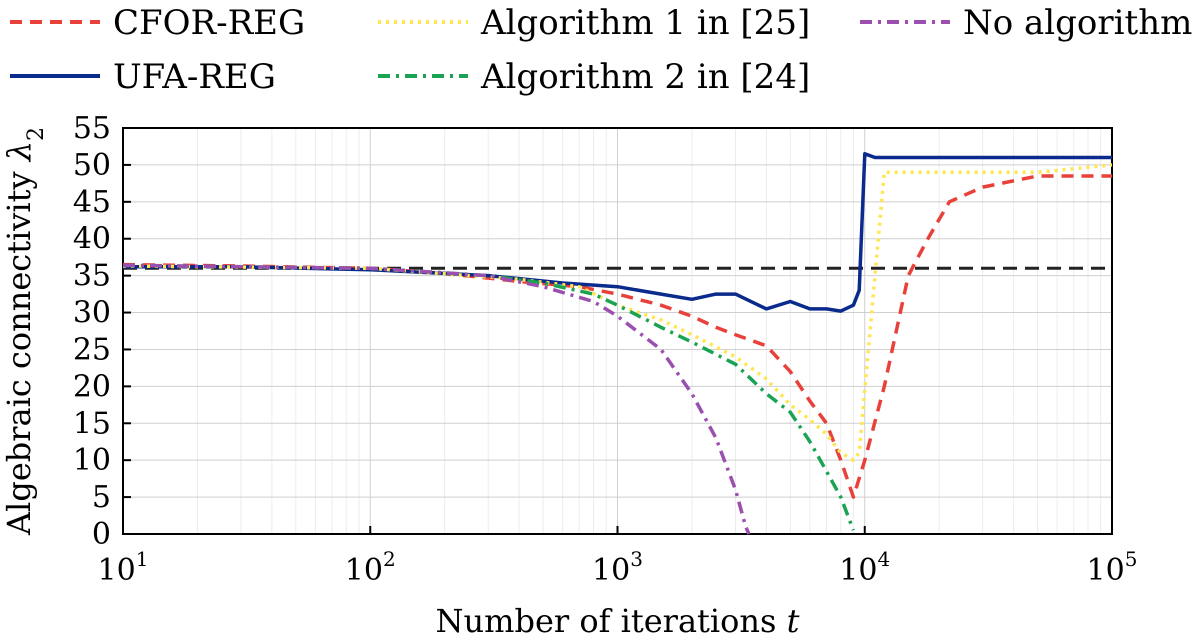 The image size is (1203, 642). I want to click on x-axis-label: Number of iterations t, so click(618, 621).